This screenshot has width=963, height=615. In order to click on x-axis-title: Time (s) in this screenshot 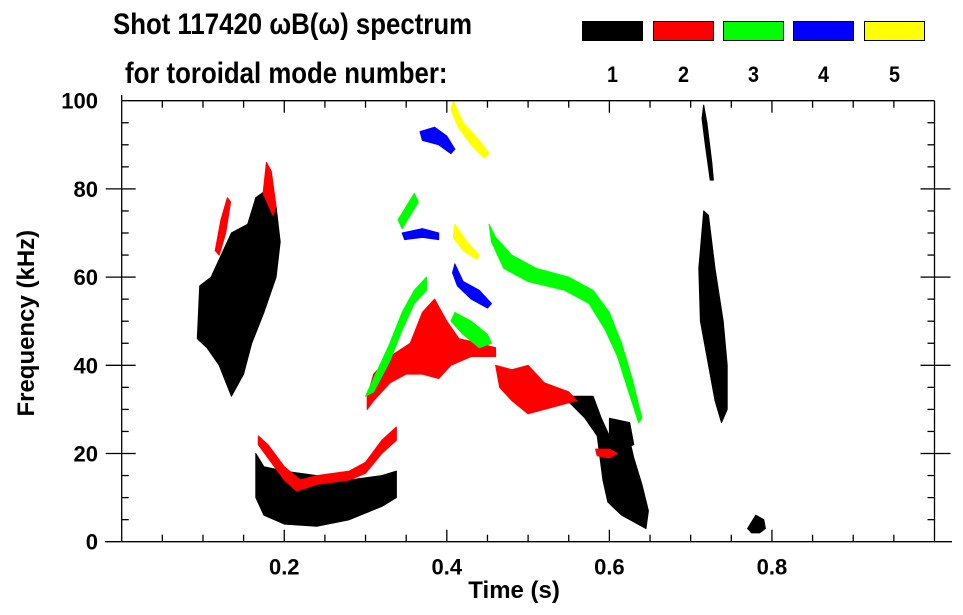, I will do `click(514, 590)`.